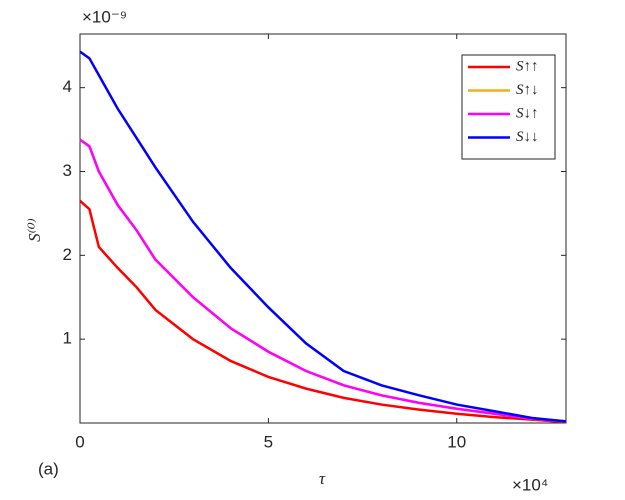 The height and width of the screenshot is (500, 625). Describe the element at coordinates (527, 137) in the screenshot. I see `legend-label: S↓↓` at that location.